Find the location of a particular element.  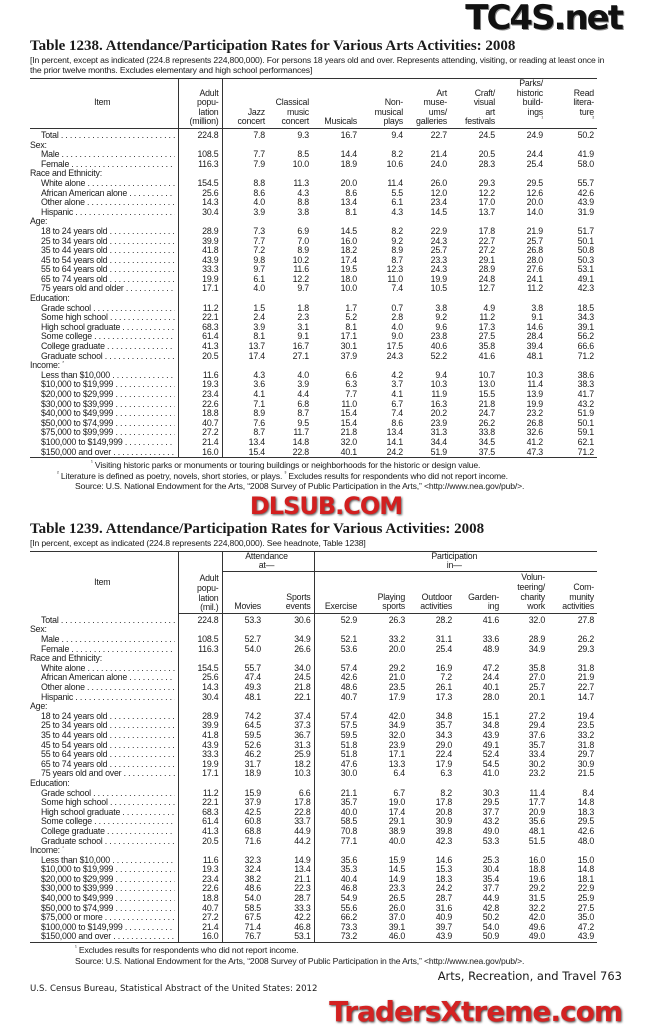

cell-volun-teering-charity-work: 35.6 is located at coordinates (537, 822).